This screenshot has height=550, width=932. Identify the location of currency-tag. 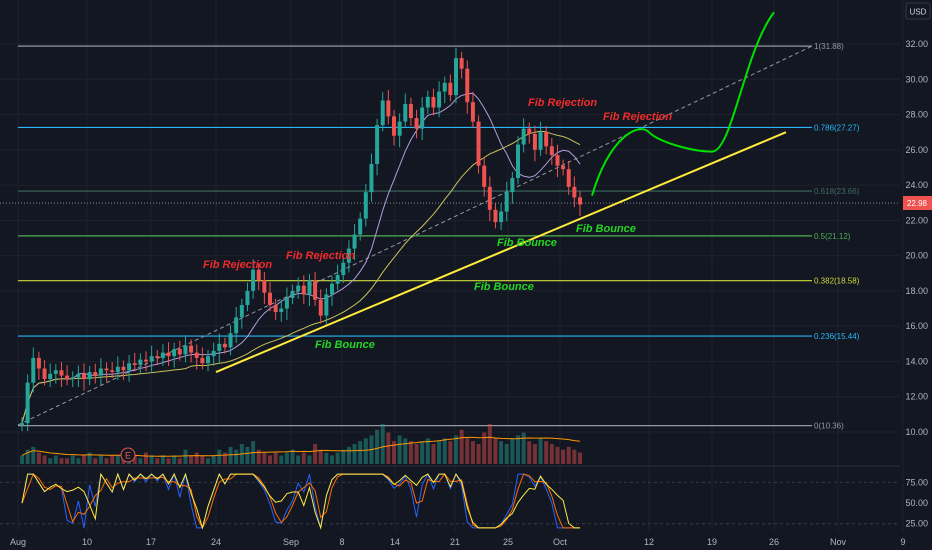
(918, 11).